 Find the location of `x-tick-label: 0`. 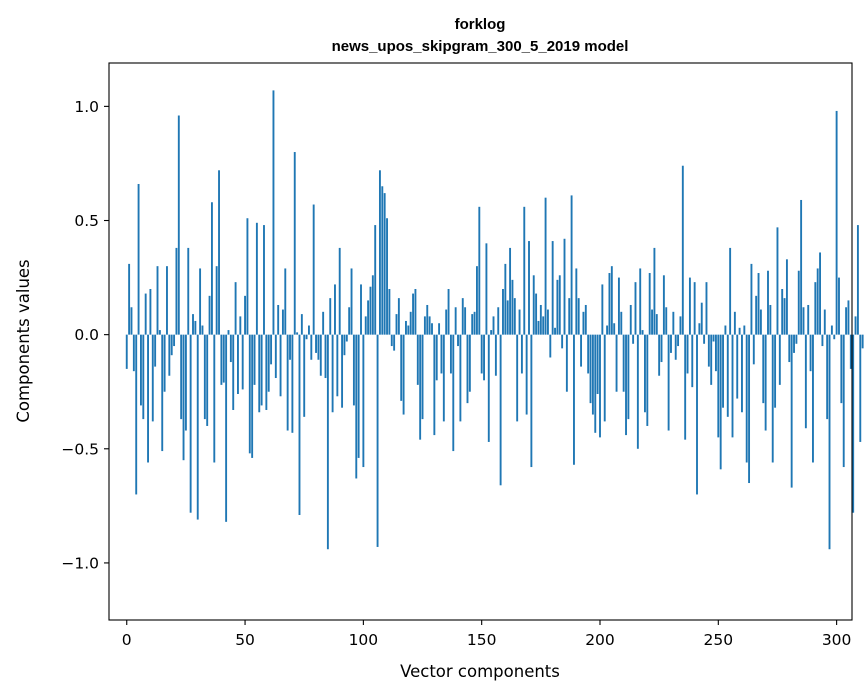

x-tick-label: 0 is located at coordinates (127, 640).